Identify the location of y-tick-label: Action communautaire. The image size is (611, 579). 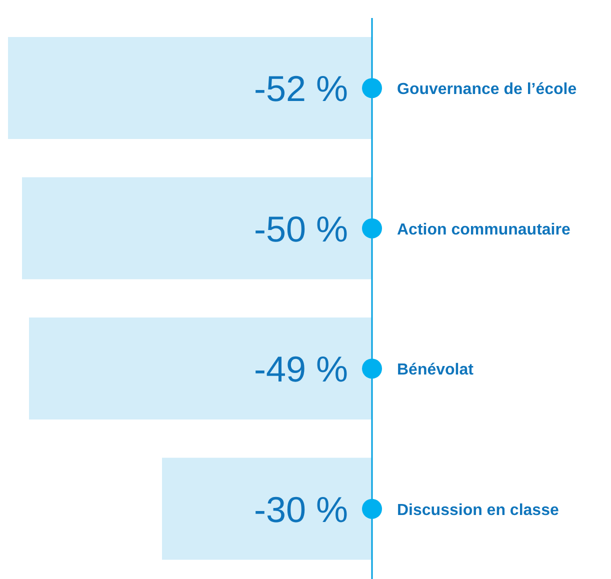
(483, 229).